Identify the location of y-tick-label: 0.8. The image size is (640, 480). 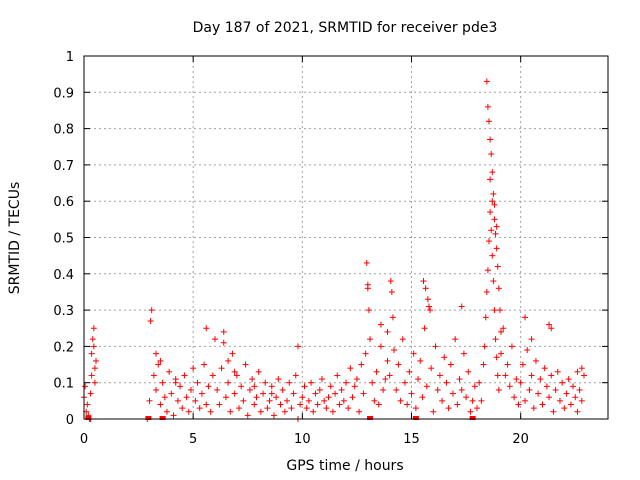
(63, 130).